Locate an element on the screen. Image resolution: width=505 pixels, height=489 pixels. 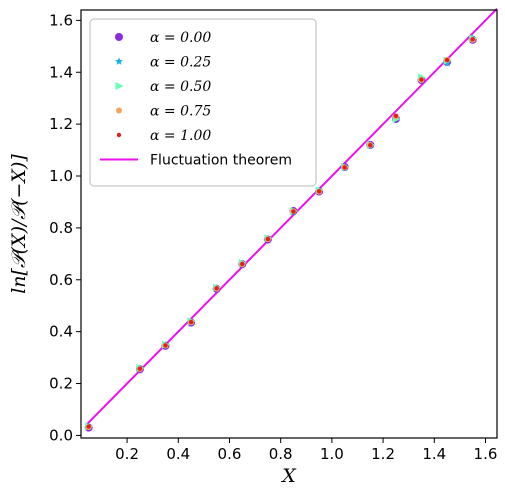
x-tick-label: 1.6 is located at coordinates (486, 454).